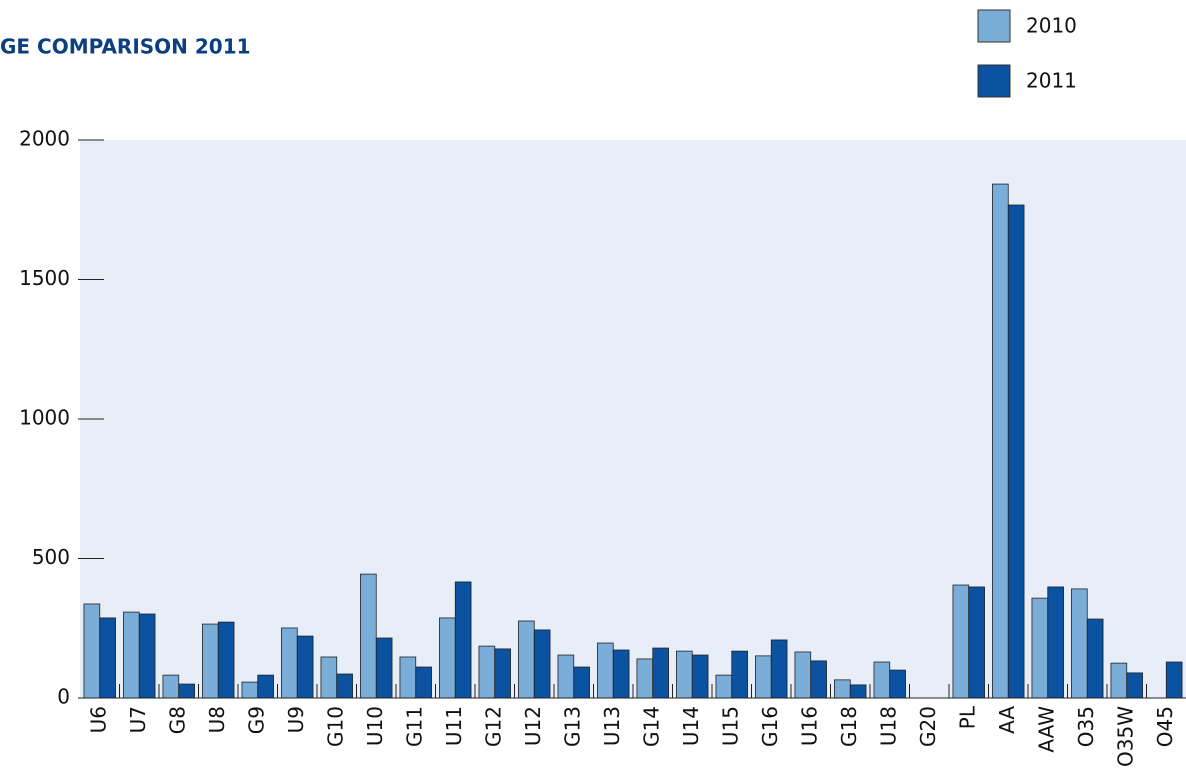 This screenshot has width=1186, height=771. I want to click on x-tick-label: G10, so click(335, 726).